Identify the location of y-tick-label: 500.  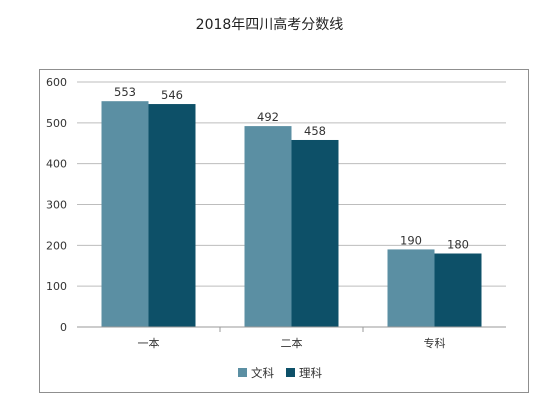
(56, 123).